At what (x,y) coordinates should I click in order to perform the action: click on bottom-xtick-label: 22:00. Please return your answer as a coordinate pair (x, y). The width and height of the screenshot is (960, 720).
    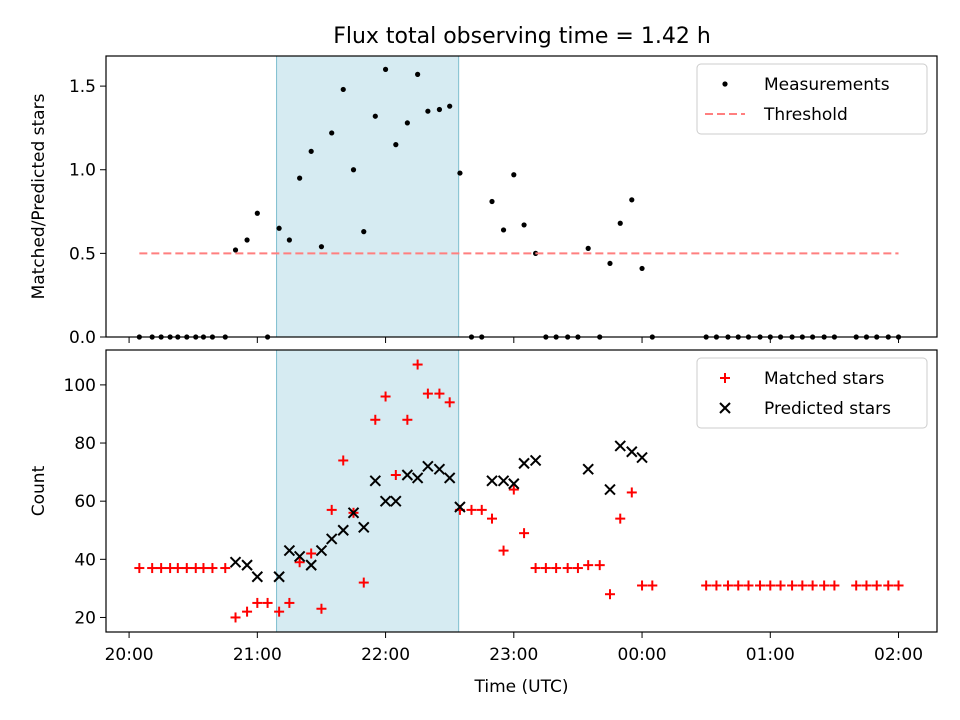
    Looking at the image, I should click on (385, 655).